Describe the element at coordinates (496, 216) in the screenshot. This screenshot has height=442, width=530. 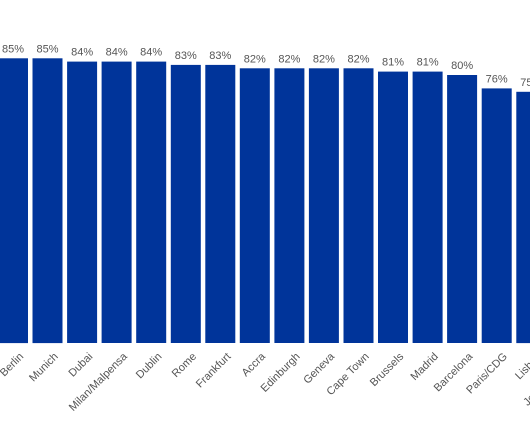
I see `bar-paris-cdg` at that location.